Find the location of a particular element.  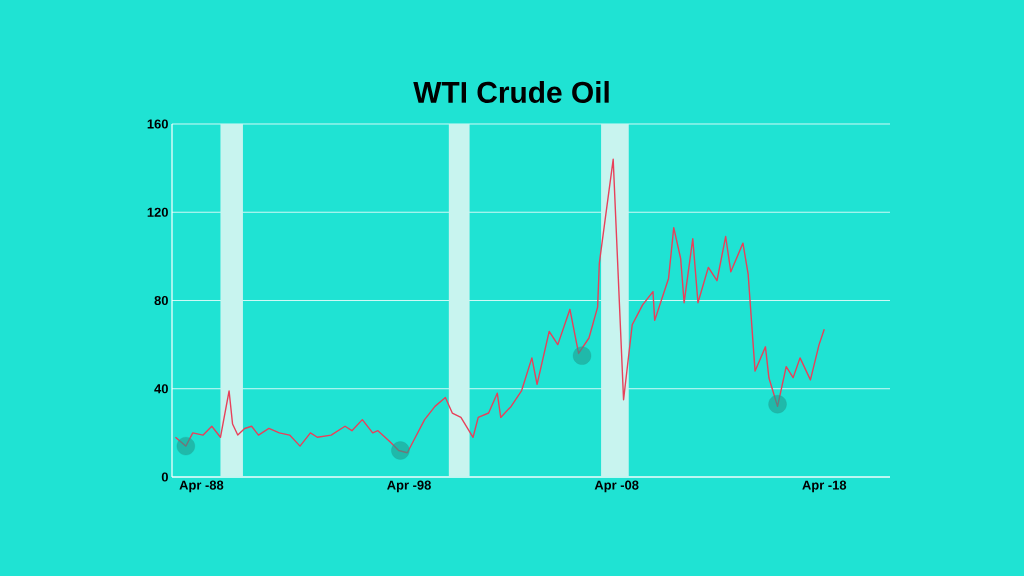

x-tick-label: Apr -08 is located at coordinates (616, 486).